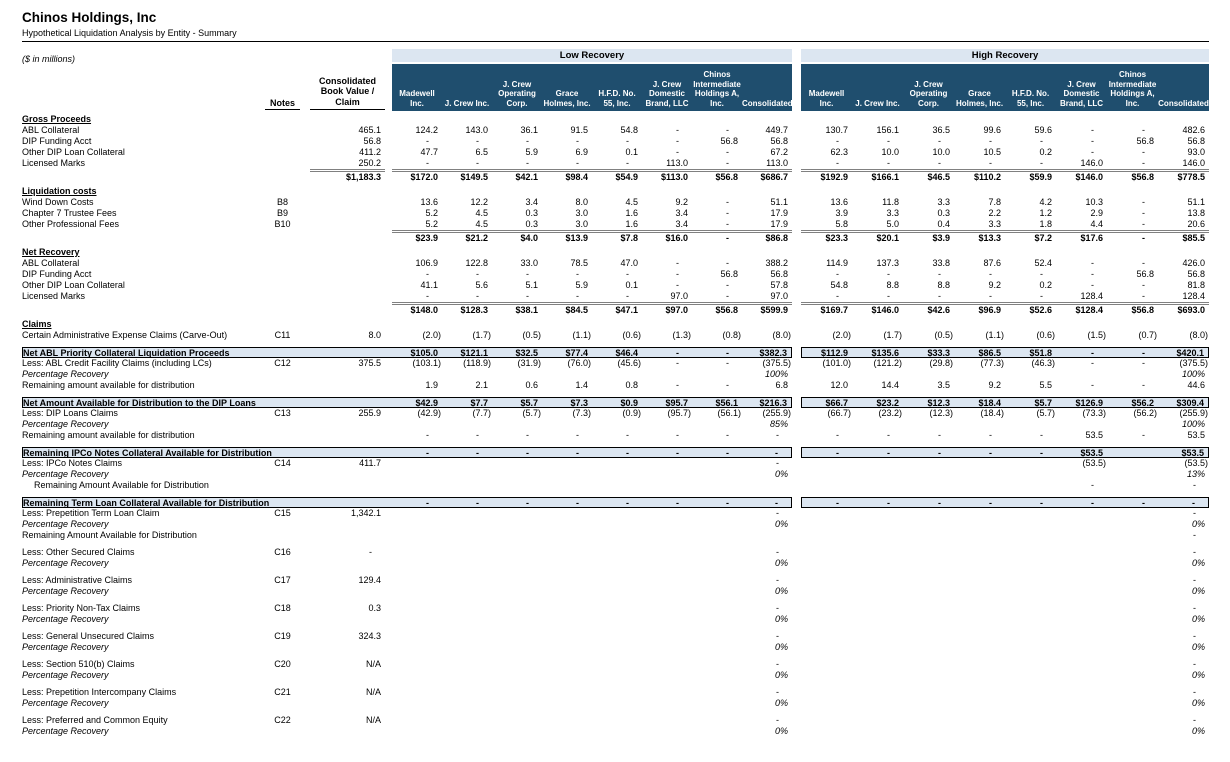 This screenshot has height=762, width=1230. Describe the element at coordinates (71, 224) in the screenshot. I see `row-label: Other Professional Fees` at that location.